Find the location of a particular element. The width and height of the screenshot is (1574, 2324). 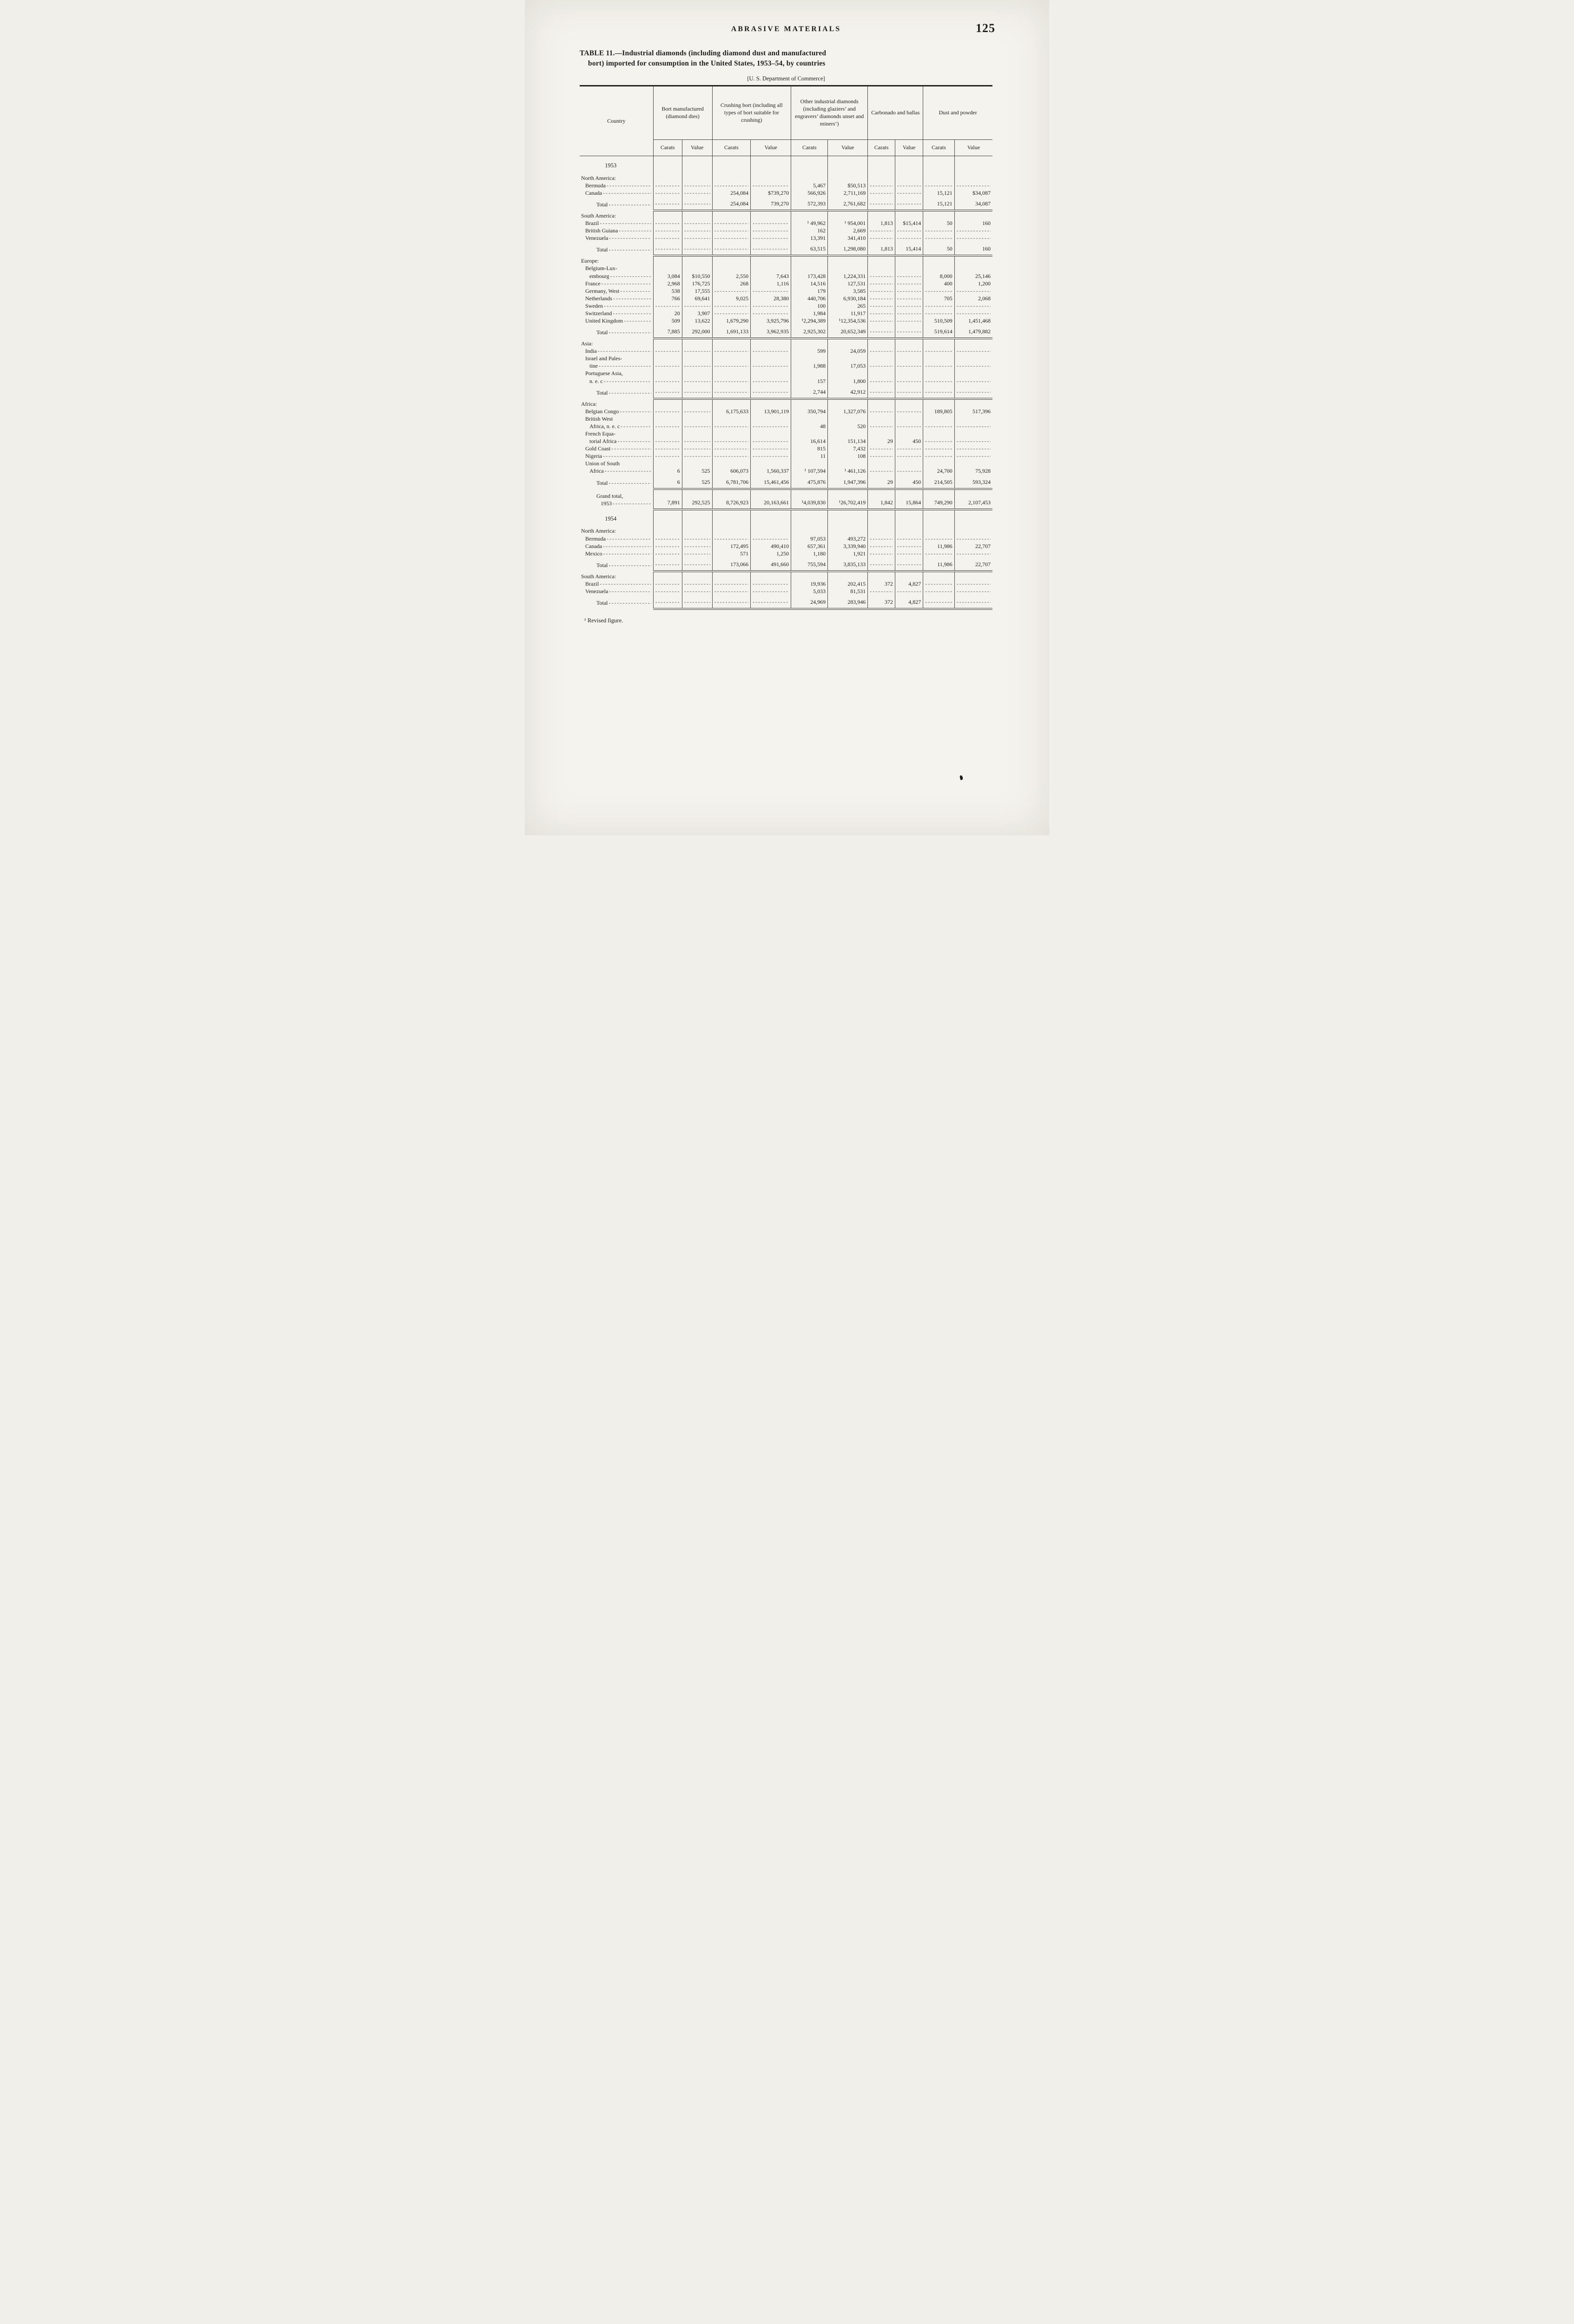

data-cell: 15,121 is located at coordinates (939, 193).